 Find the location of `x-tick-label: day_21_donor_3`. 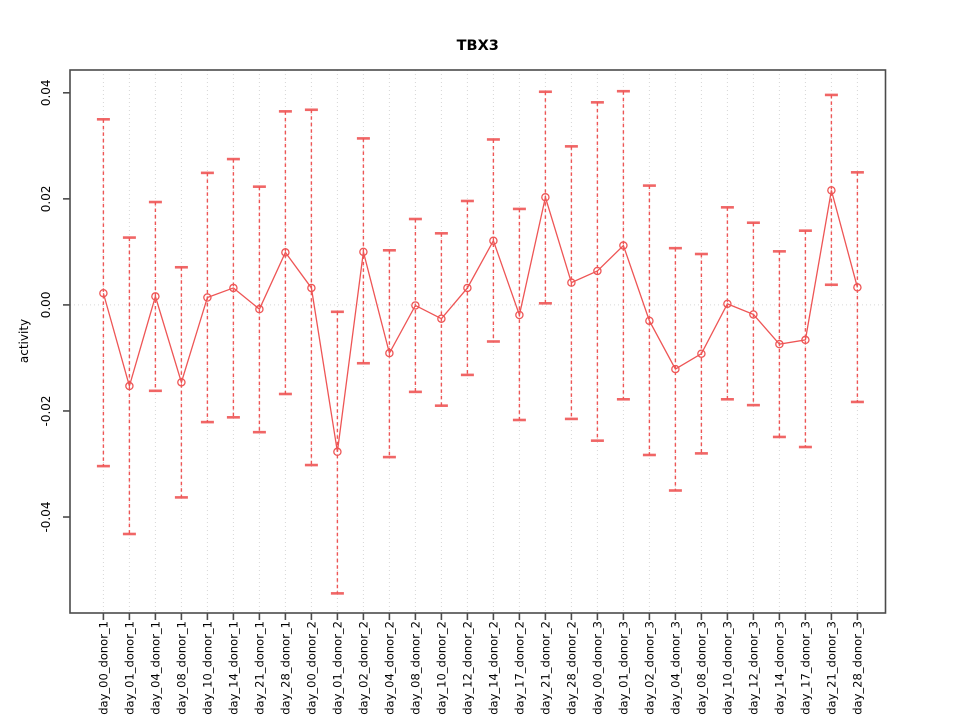

x-tick-label: day_21_donor_3 is located at coordinates (832, 668).